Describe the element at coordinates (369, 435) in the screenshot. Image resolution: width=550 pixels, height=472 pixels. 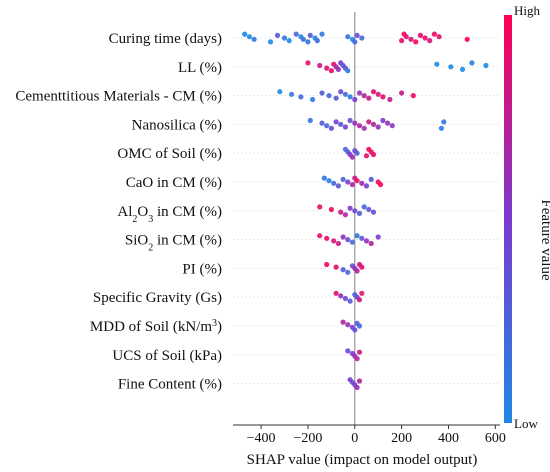
I see `x-axis: −400 −200 0 200 400 600` at that location.